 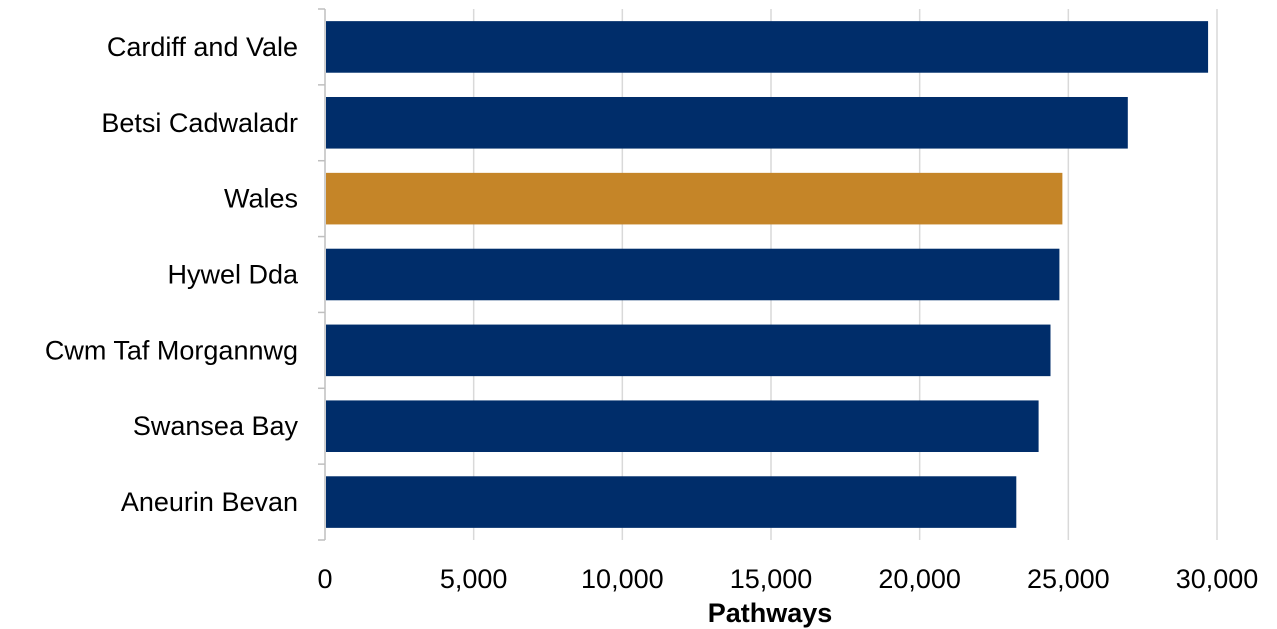 What do you see at coordinates (693, 274) in the screenshot?
I see `bar-hywel-dda` at bounding box center [693, 274].